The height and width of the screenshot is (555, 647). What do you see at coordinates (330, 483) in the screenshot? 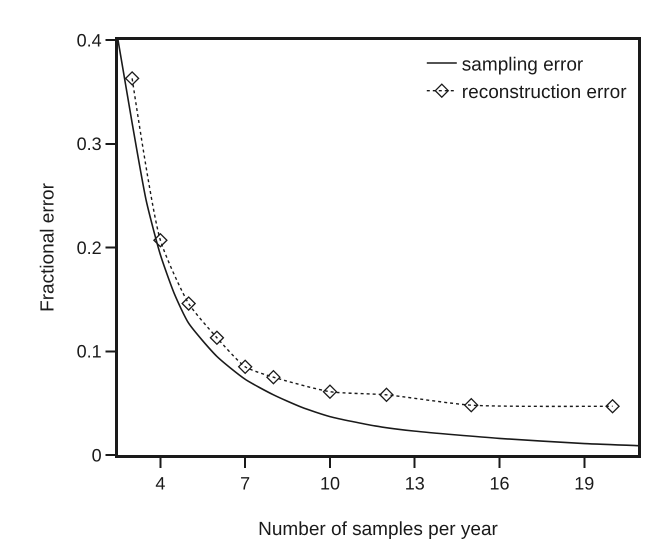
I see `x-tick-label: 10` at bounding box center [330, 483].